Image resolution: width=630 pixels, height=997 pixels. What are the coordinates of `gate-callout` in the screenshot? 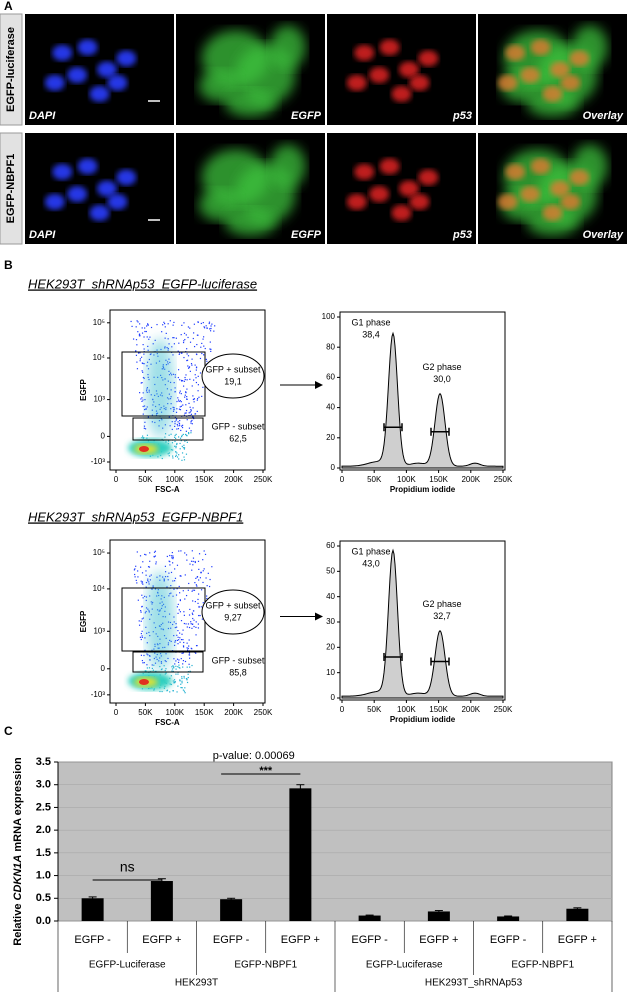 It's located at (233, 376).